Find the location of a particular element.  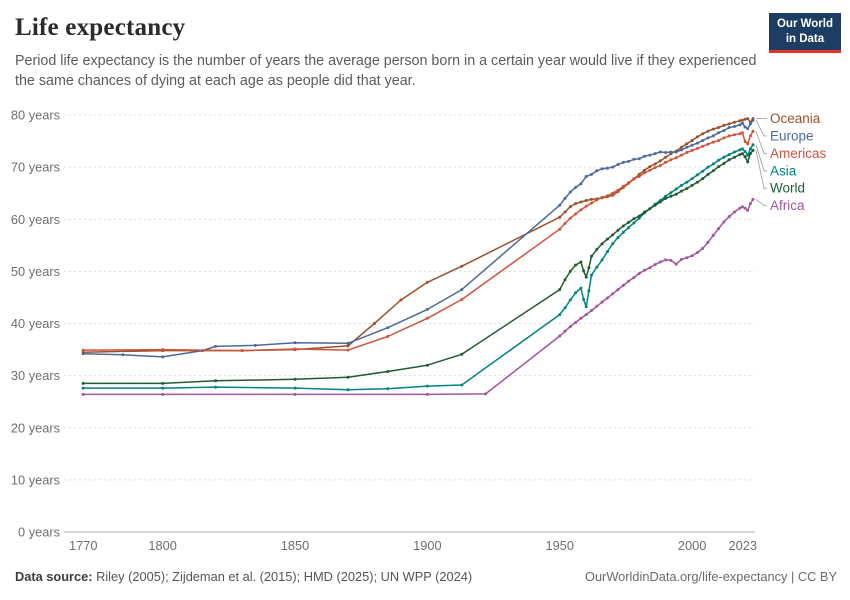

legend-label-asia: Asia is located at coordinates (783, 170).